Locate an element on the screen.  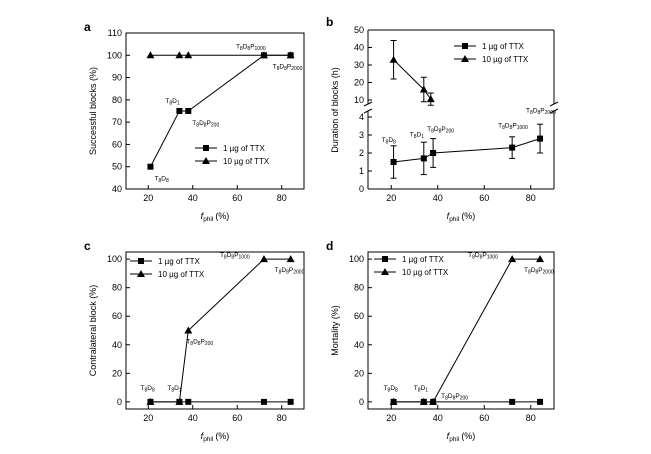
panel-letter: c is located at coordinates (87, 246).